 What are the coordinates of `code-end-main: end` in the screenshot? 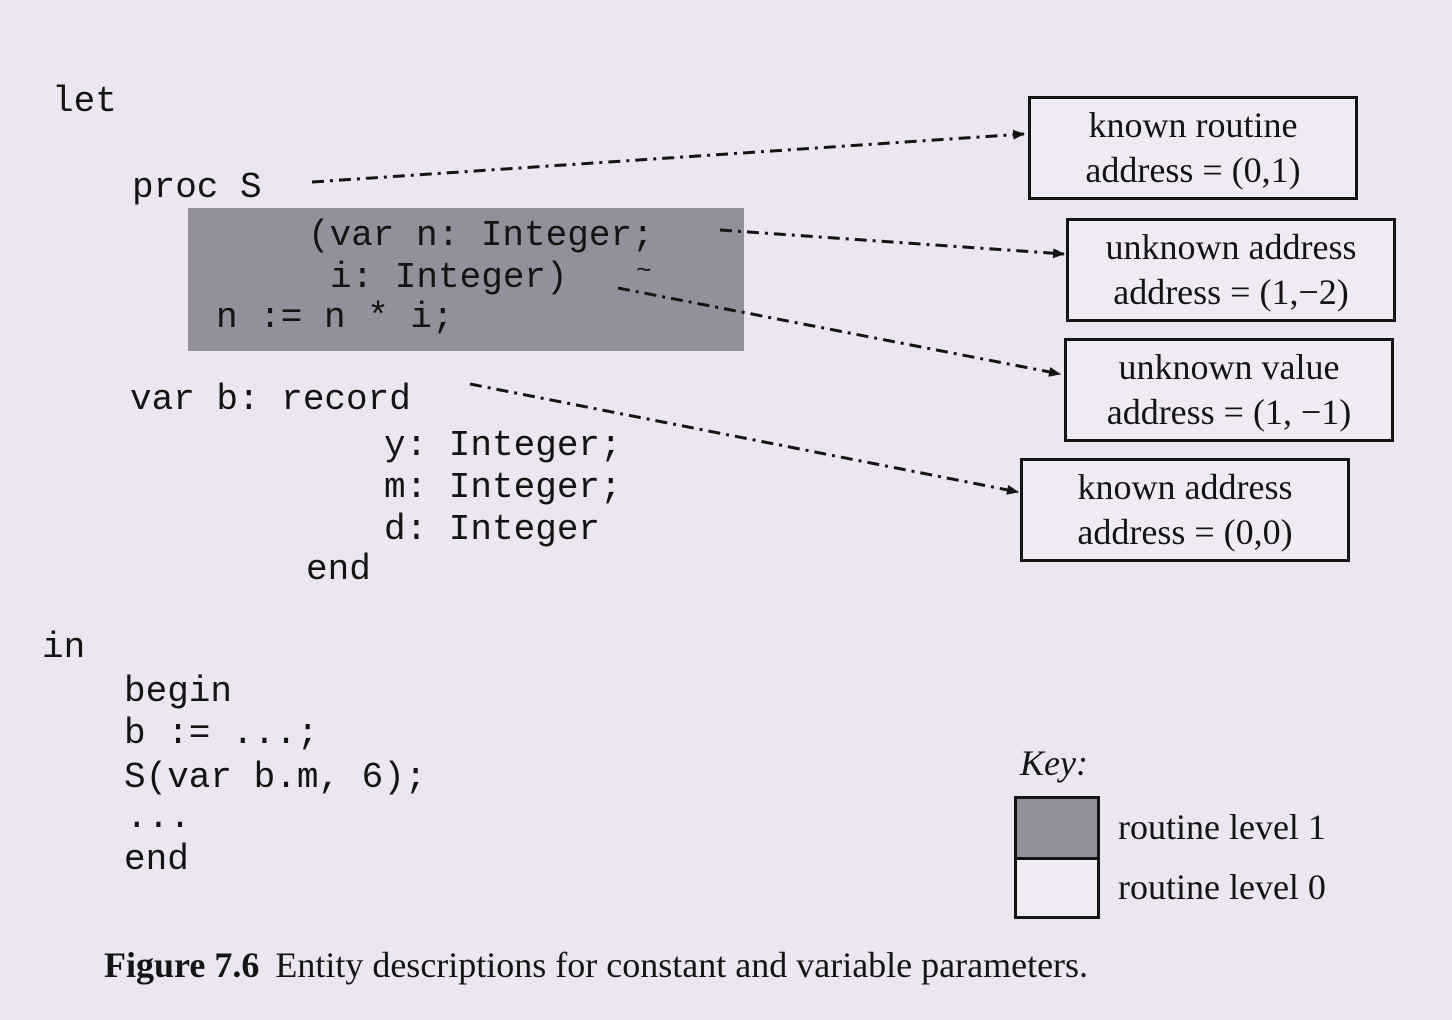 It's located at (156, 859).